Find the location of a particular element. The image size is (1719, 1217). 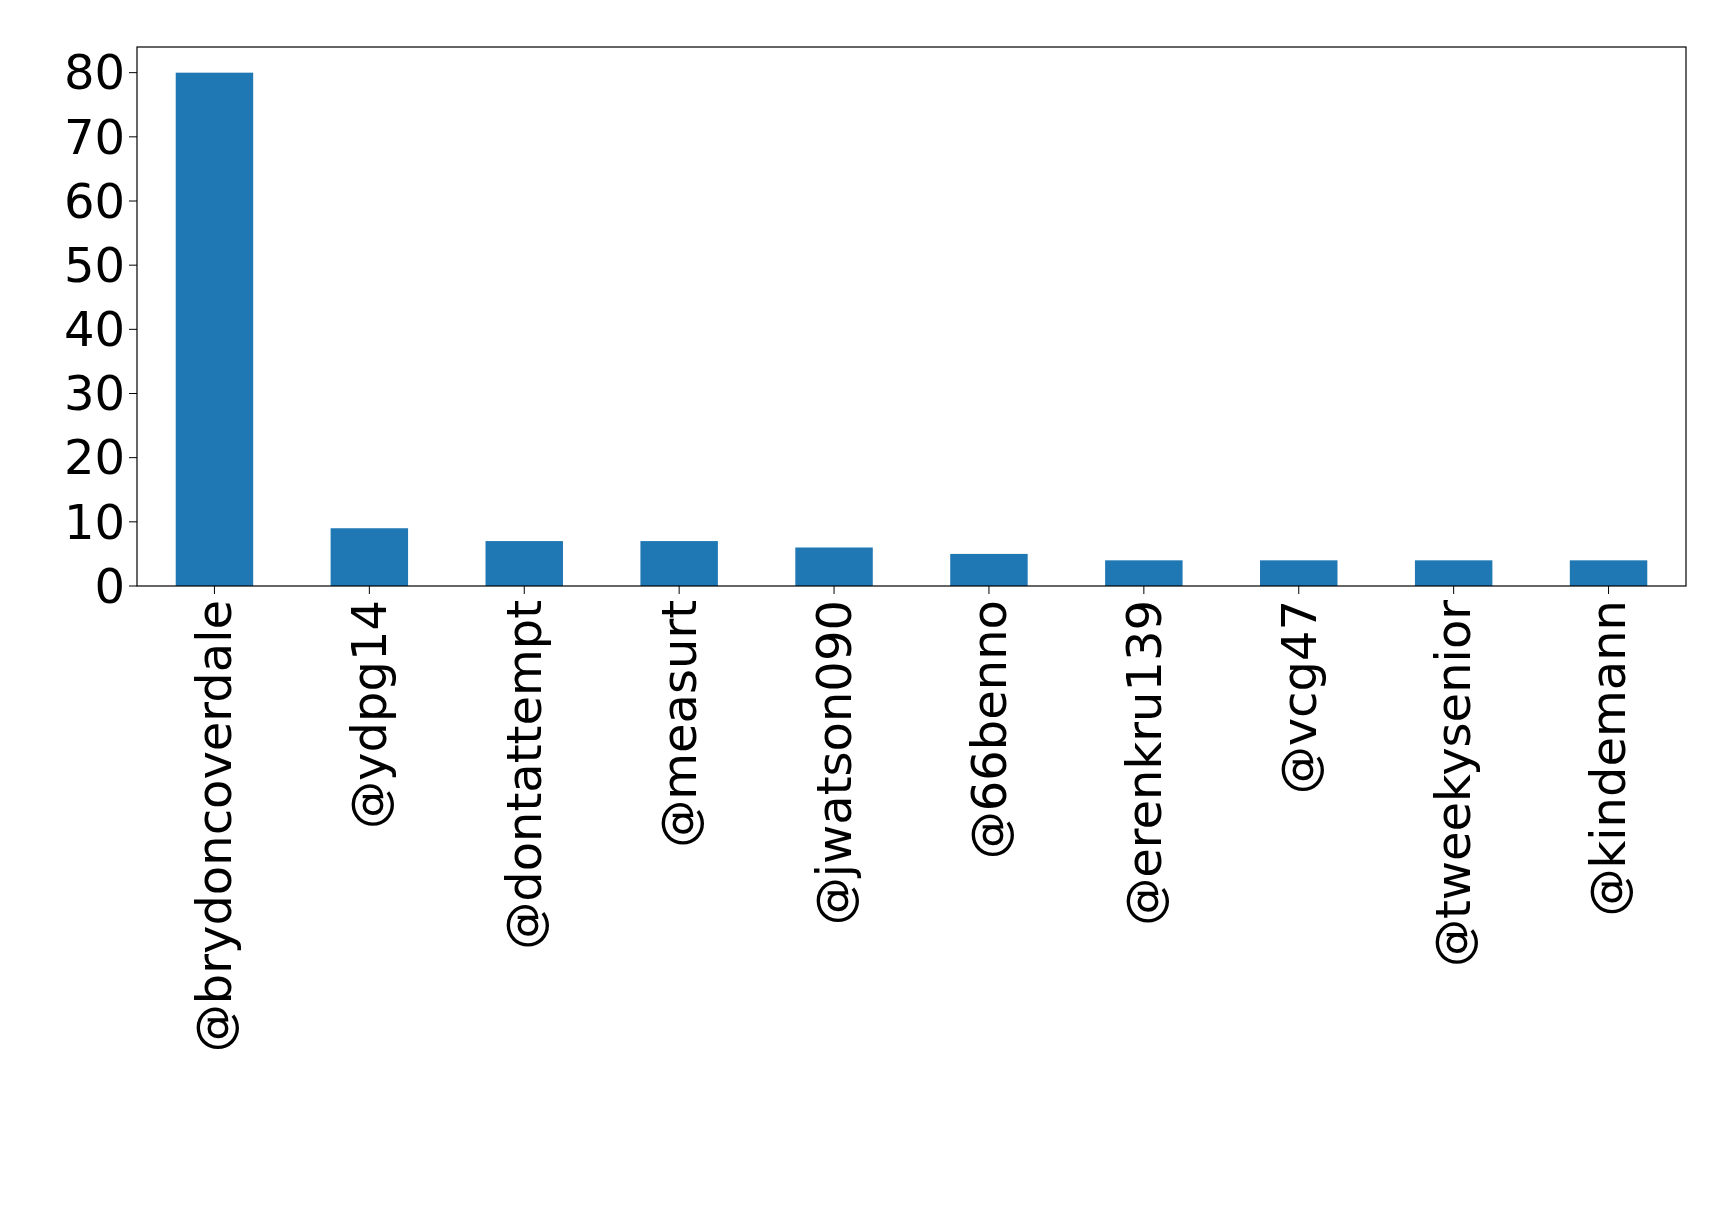

x-tick-label: @jwatson090 is located at coordinates (833, 763).